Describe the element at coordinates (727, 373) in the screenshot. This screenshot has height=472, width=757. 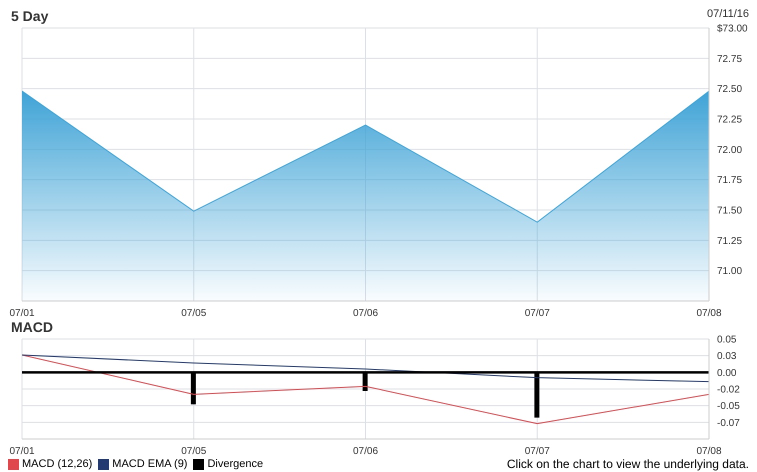
I see `y-tick-label: 0.00` at that location.